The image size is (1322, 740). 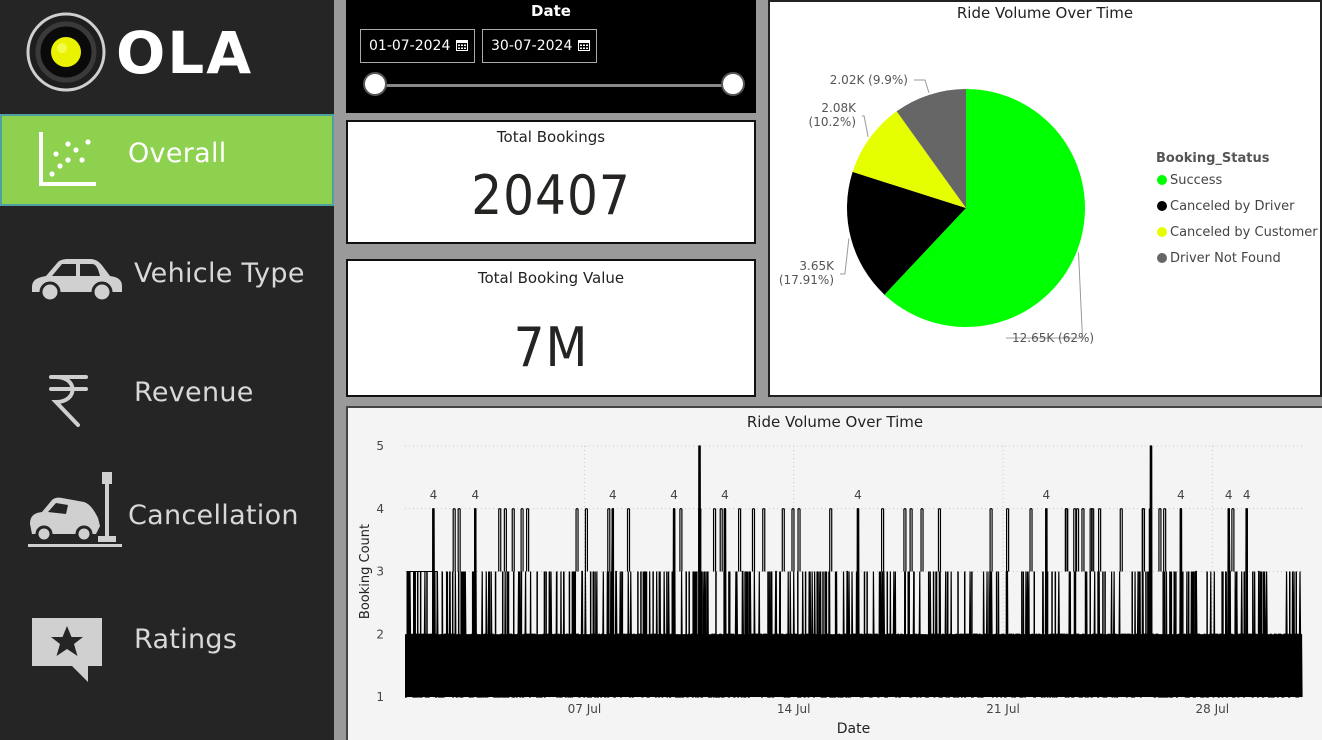 I want to click on nav-item-ratings: Ratings, so click(x=167, y=644).